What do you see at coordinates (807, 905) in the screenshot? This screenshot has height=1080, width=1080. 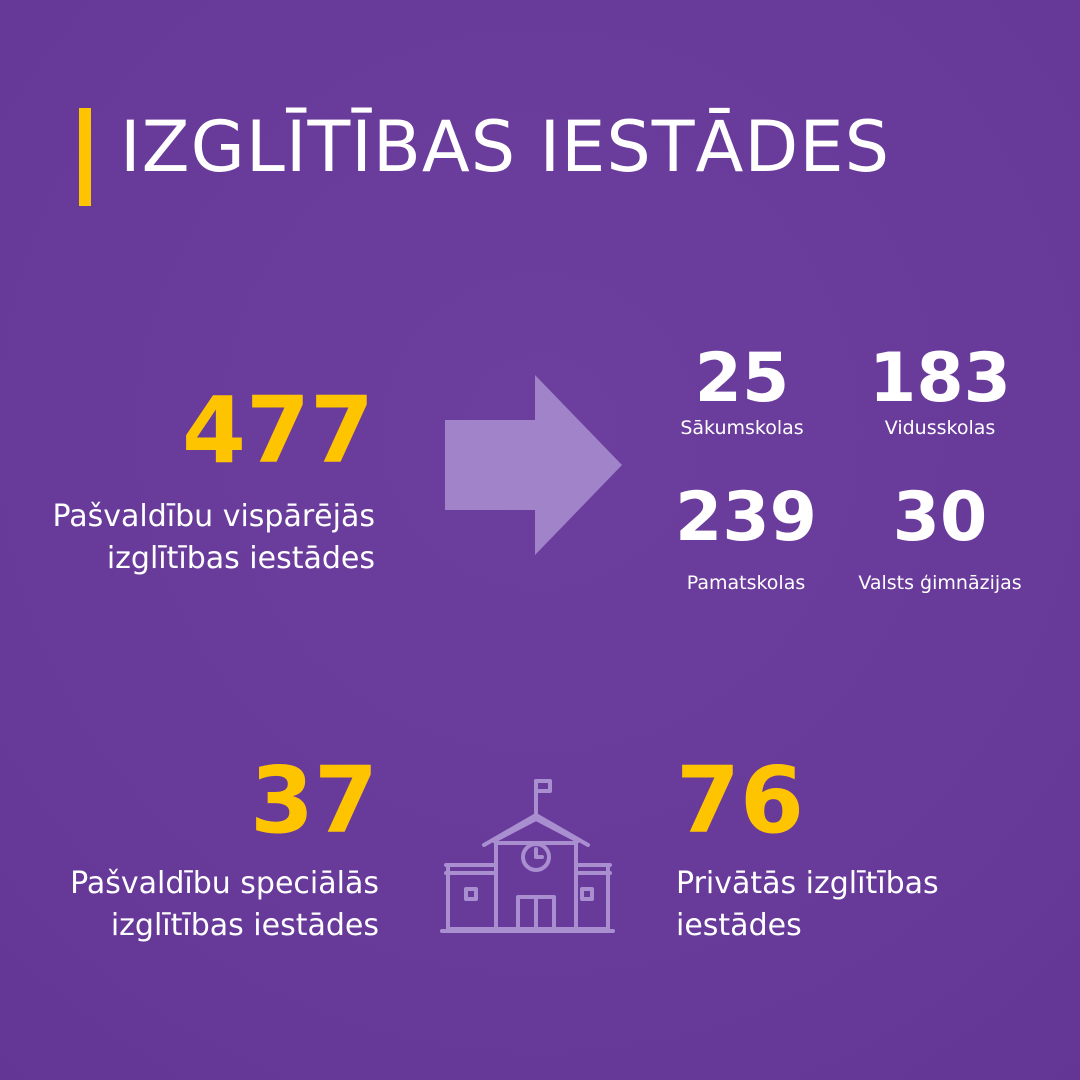 I see `private-label: Privātās izglītības iestādes` at bounding box center [807, 905].